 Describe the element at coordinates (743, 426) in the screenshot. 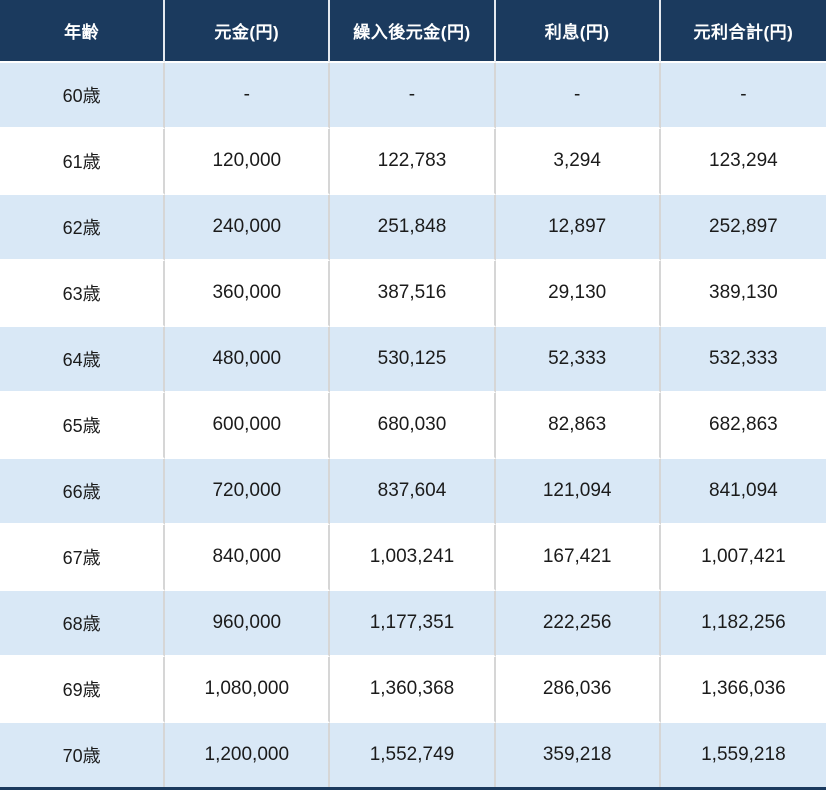

I see `value-cell: 682,863` at that location.